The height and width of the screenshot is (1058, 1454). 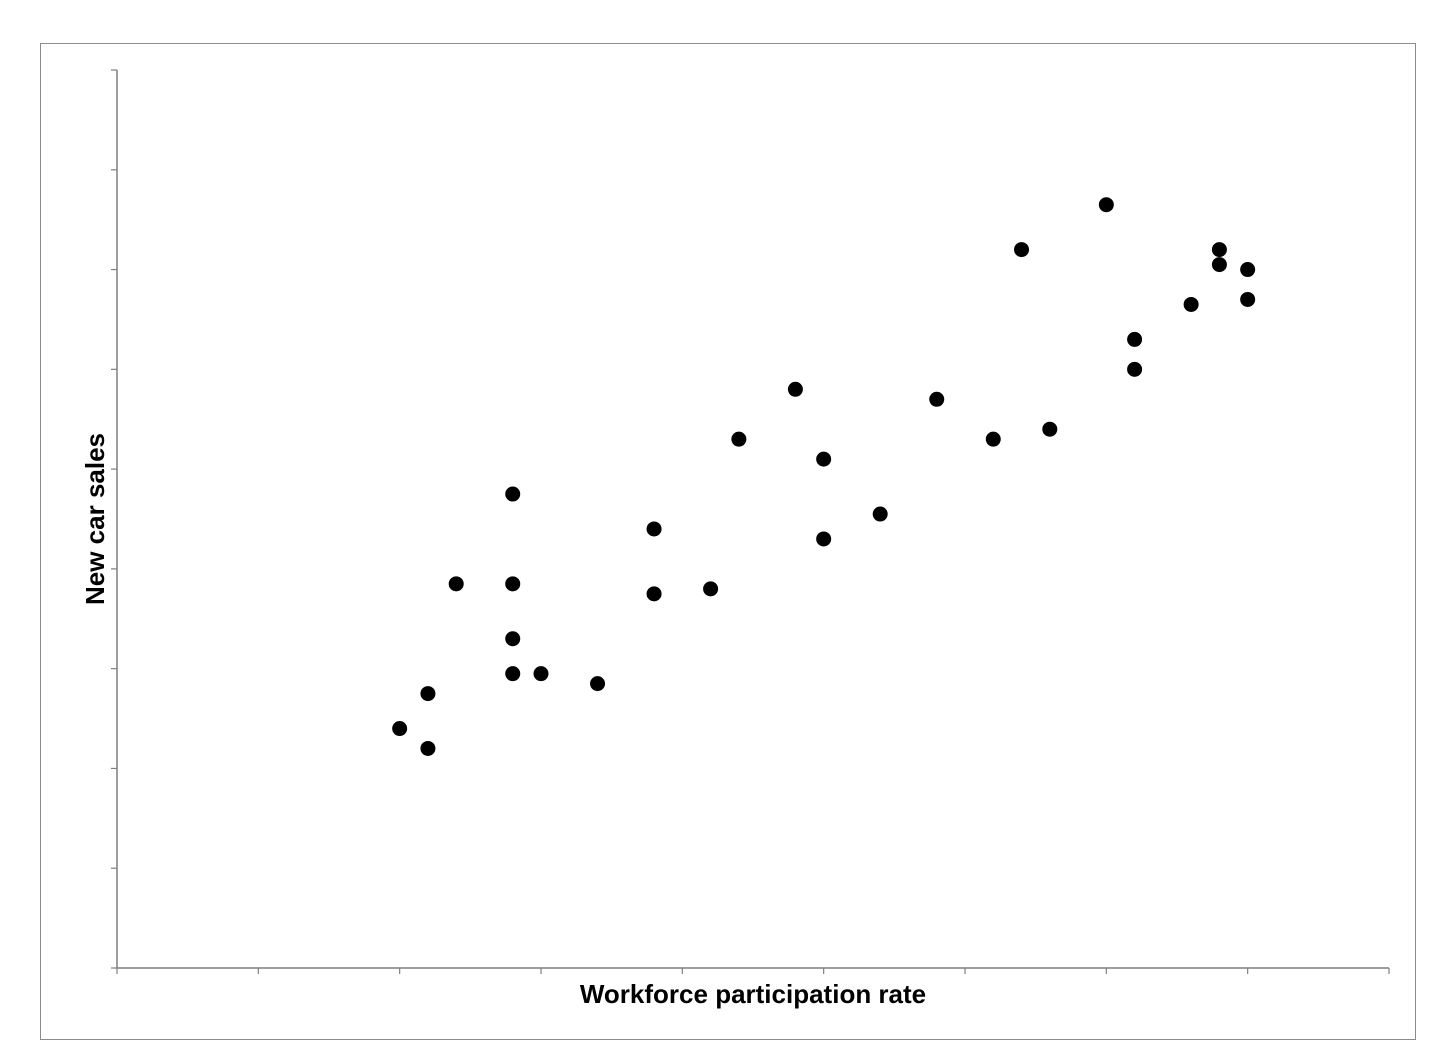 What do you see at coordinates (95, 519) in the screenshot?
I see `y-axis-title: New car sales` at bounding box center [95, 519].